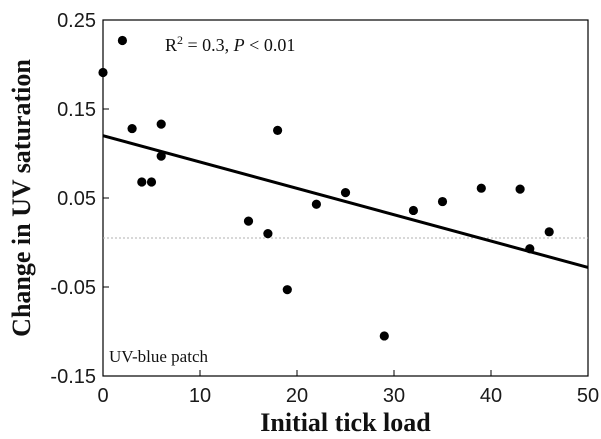 The width and height of the screenshot is (601, 439). I want to click on y-axis-ticks: 0.25 0.15 0.05 -0.05 -0.15, so click(79, 199).